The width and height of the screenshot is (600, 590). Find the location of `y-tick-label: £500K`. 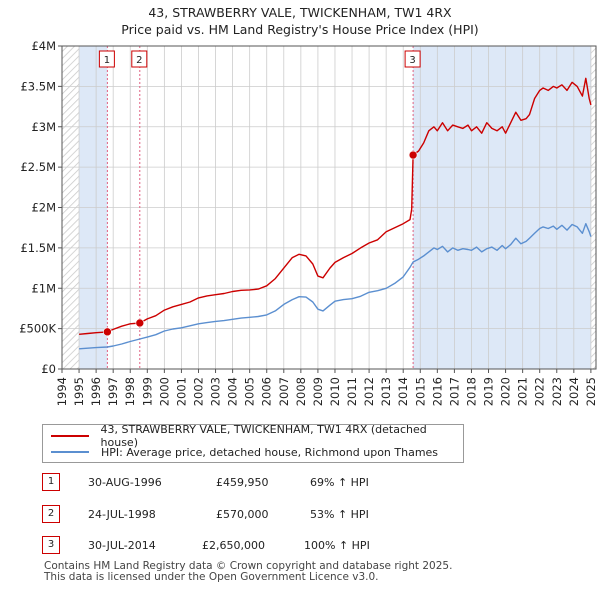

y-tick-label: £500K is located at coordinates (37, 329).